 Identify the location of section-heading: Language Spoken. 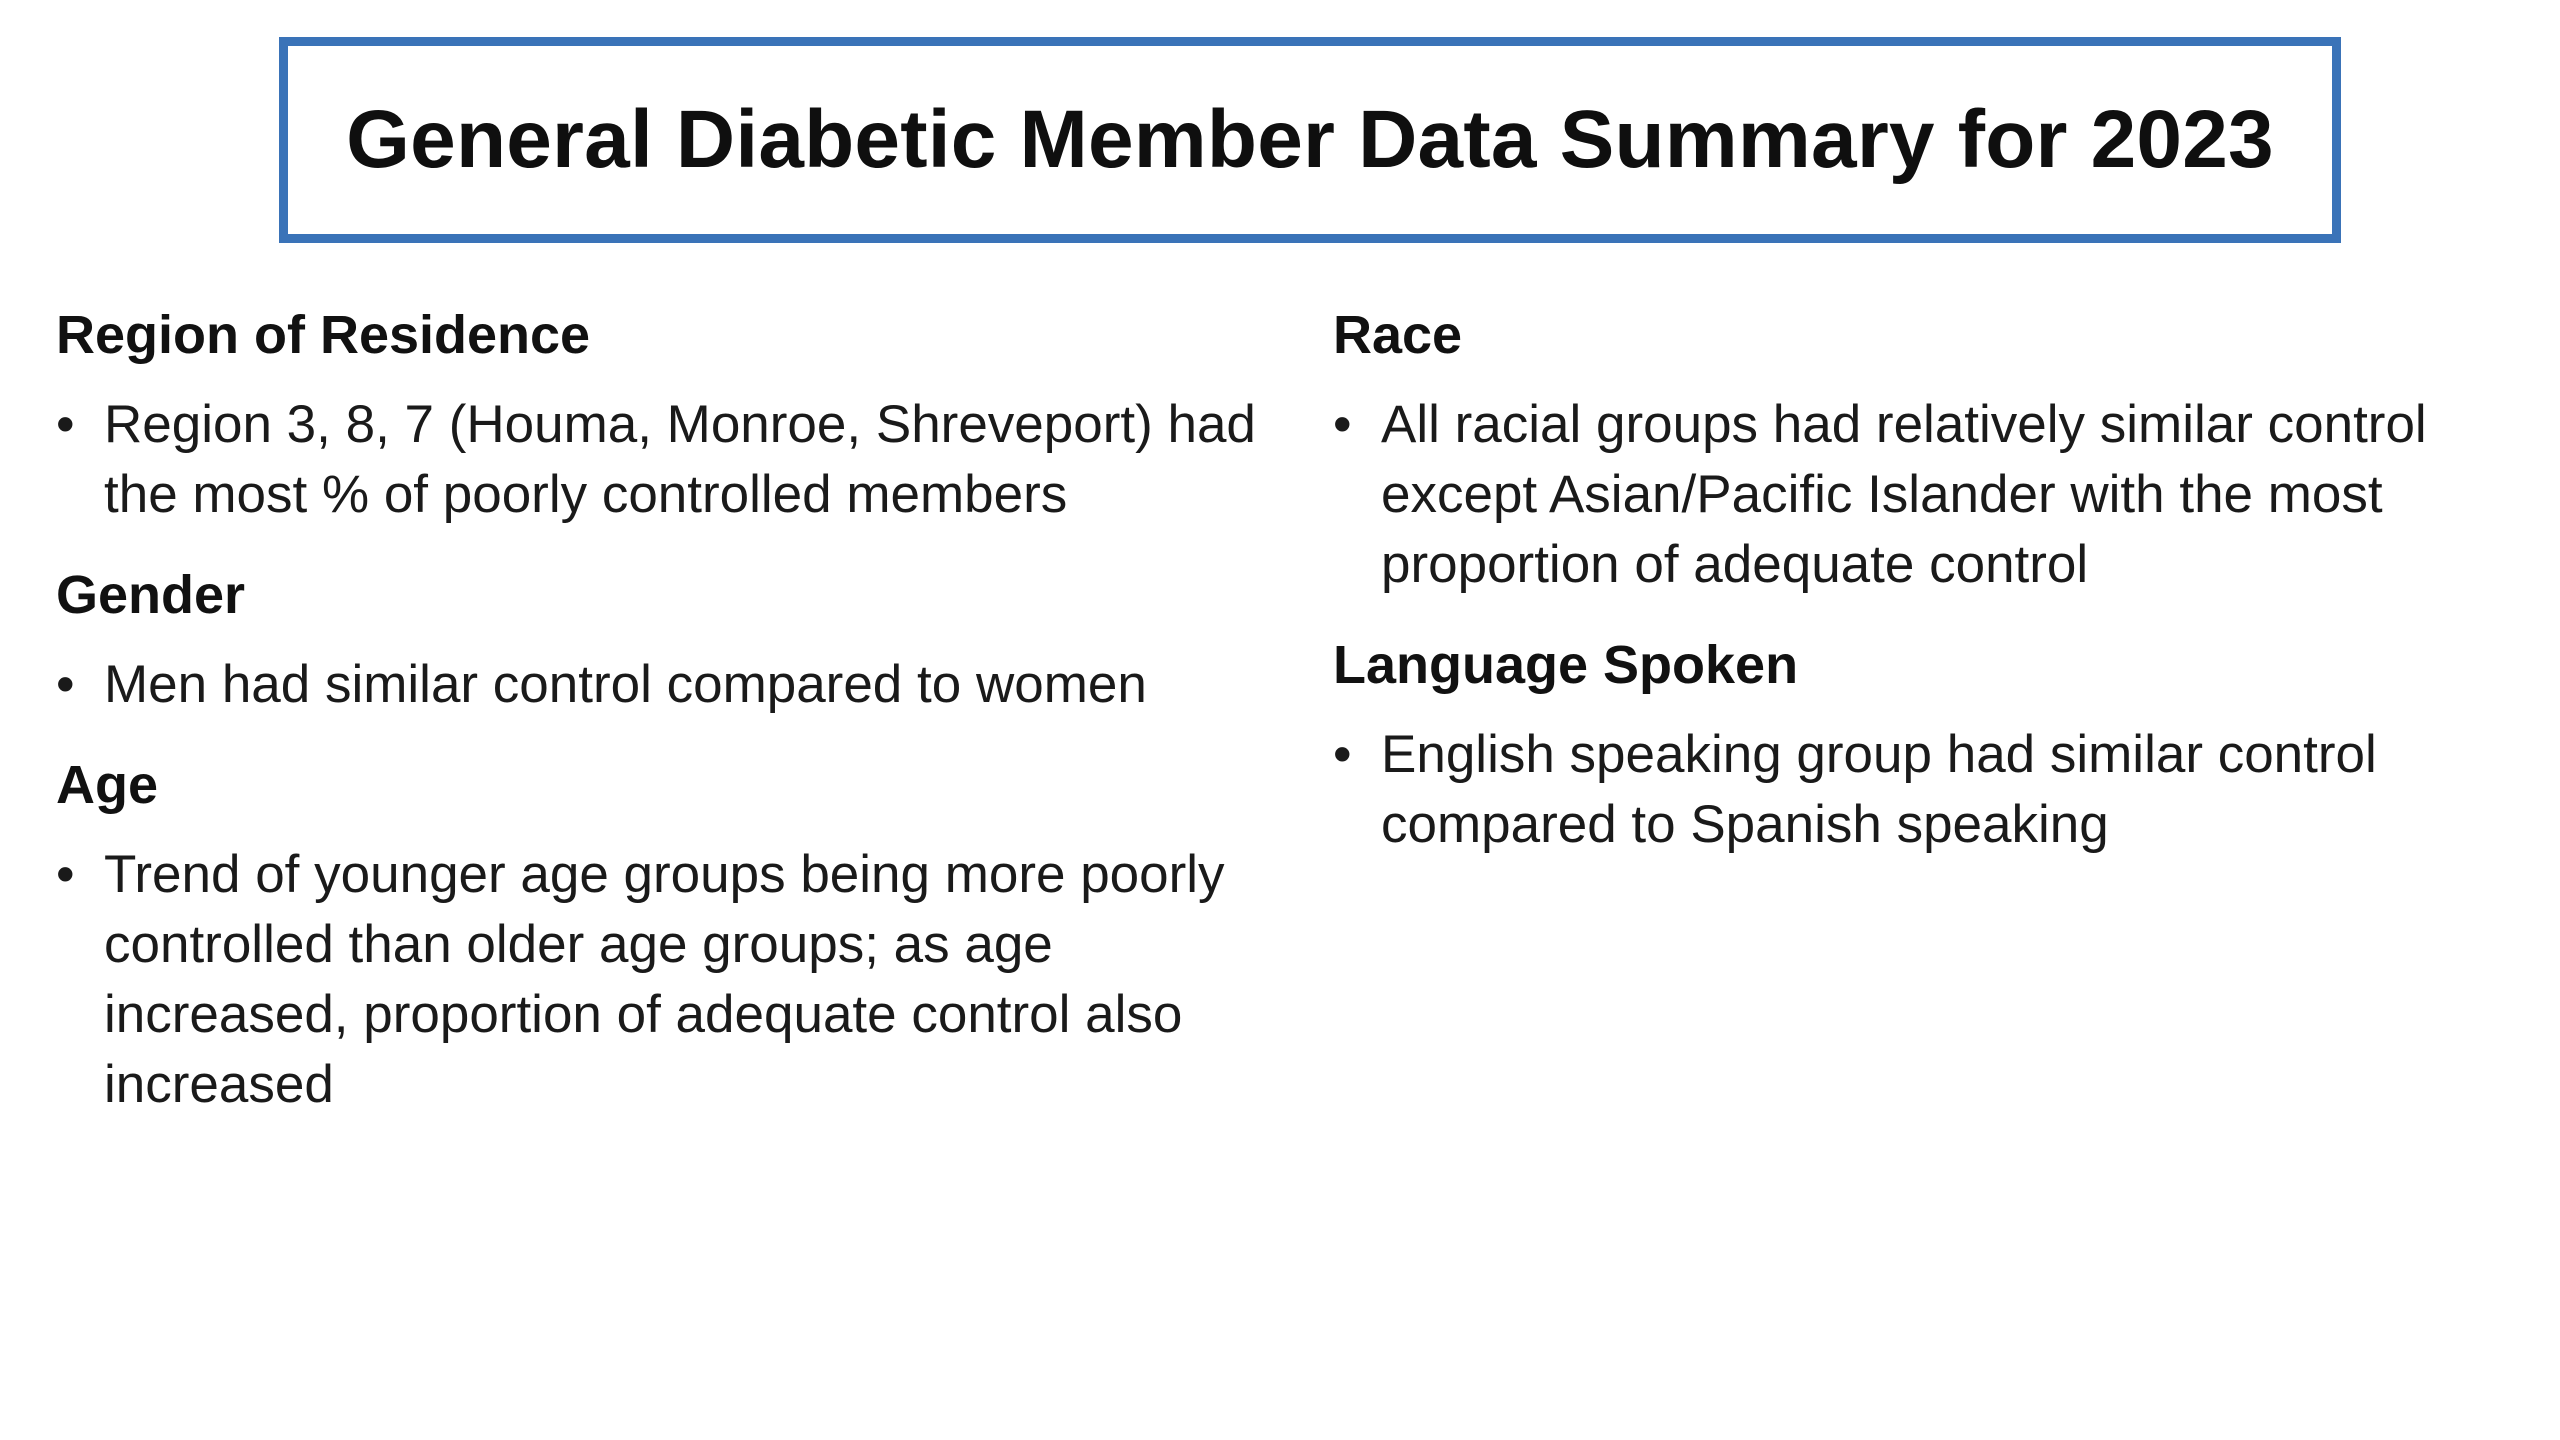
(1566, 665).